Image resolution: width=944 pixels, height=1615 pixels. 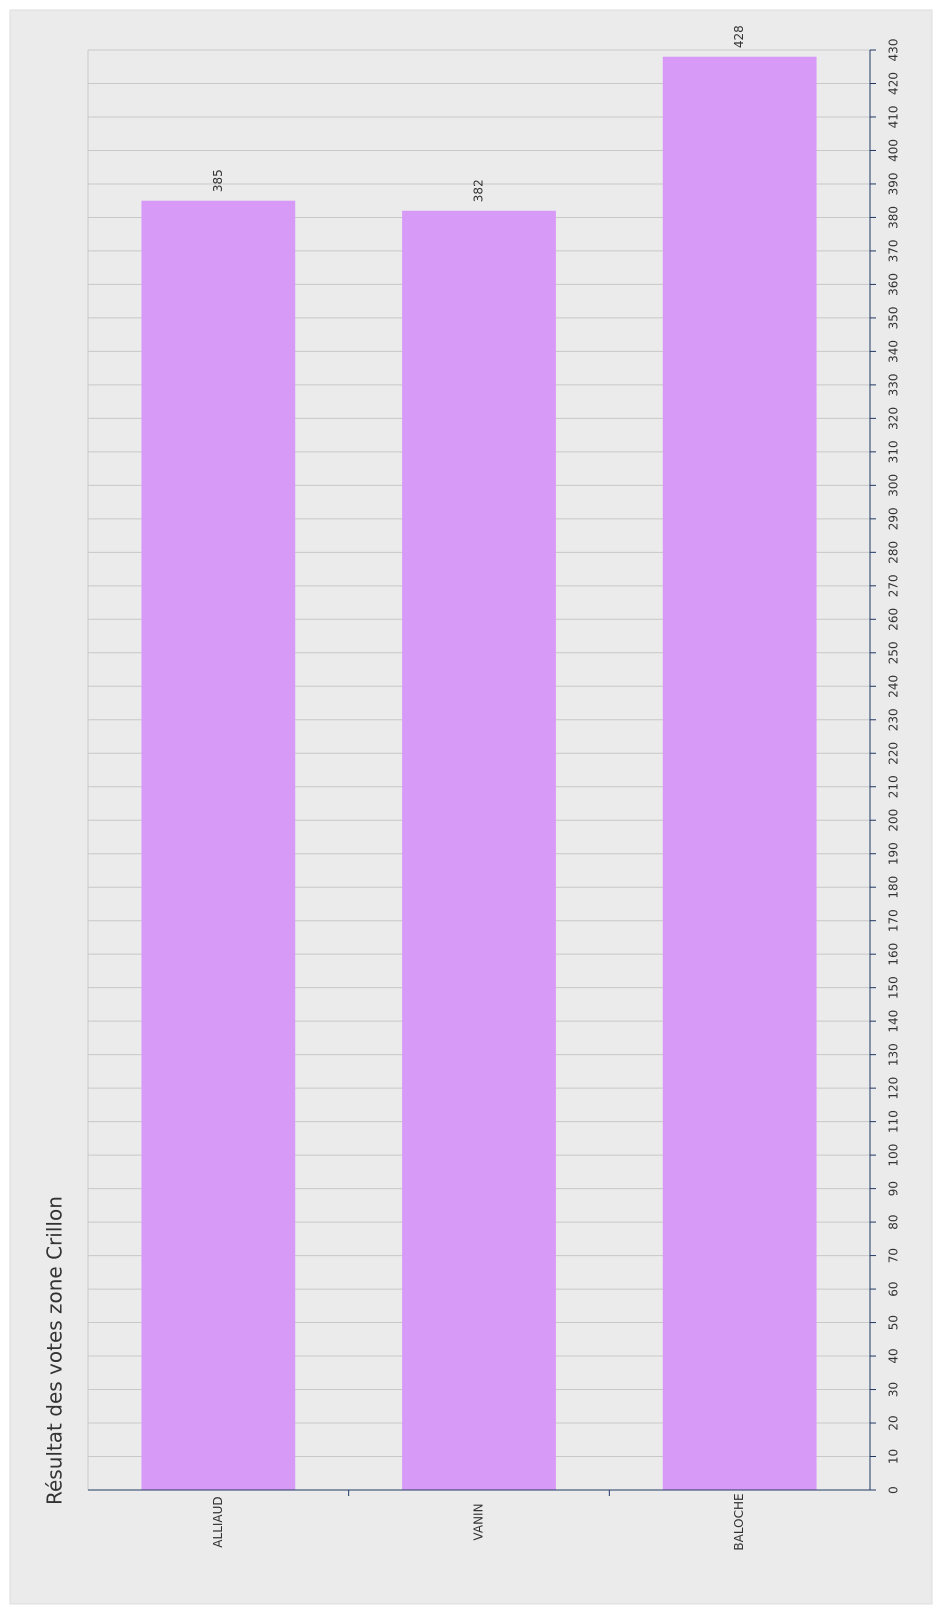 What do you see at coordinates (894, 1422) in the screenshot?
I see `y-tick-label: 20` at bounding box center [894, 1422].